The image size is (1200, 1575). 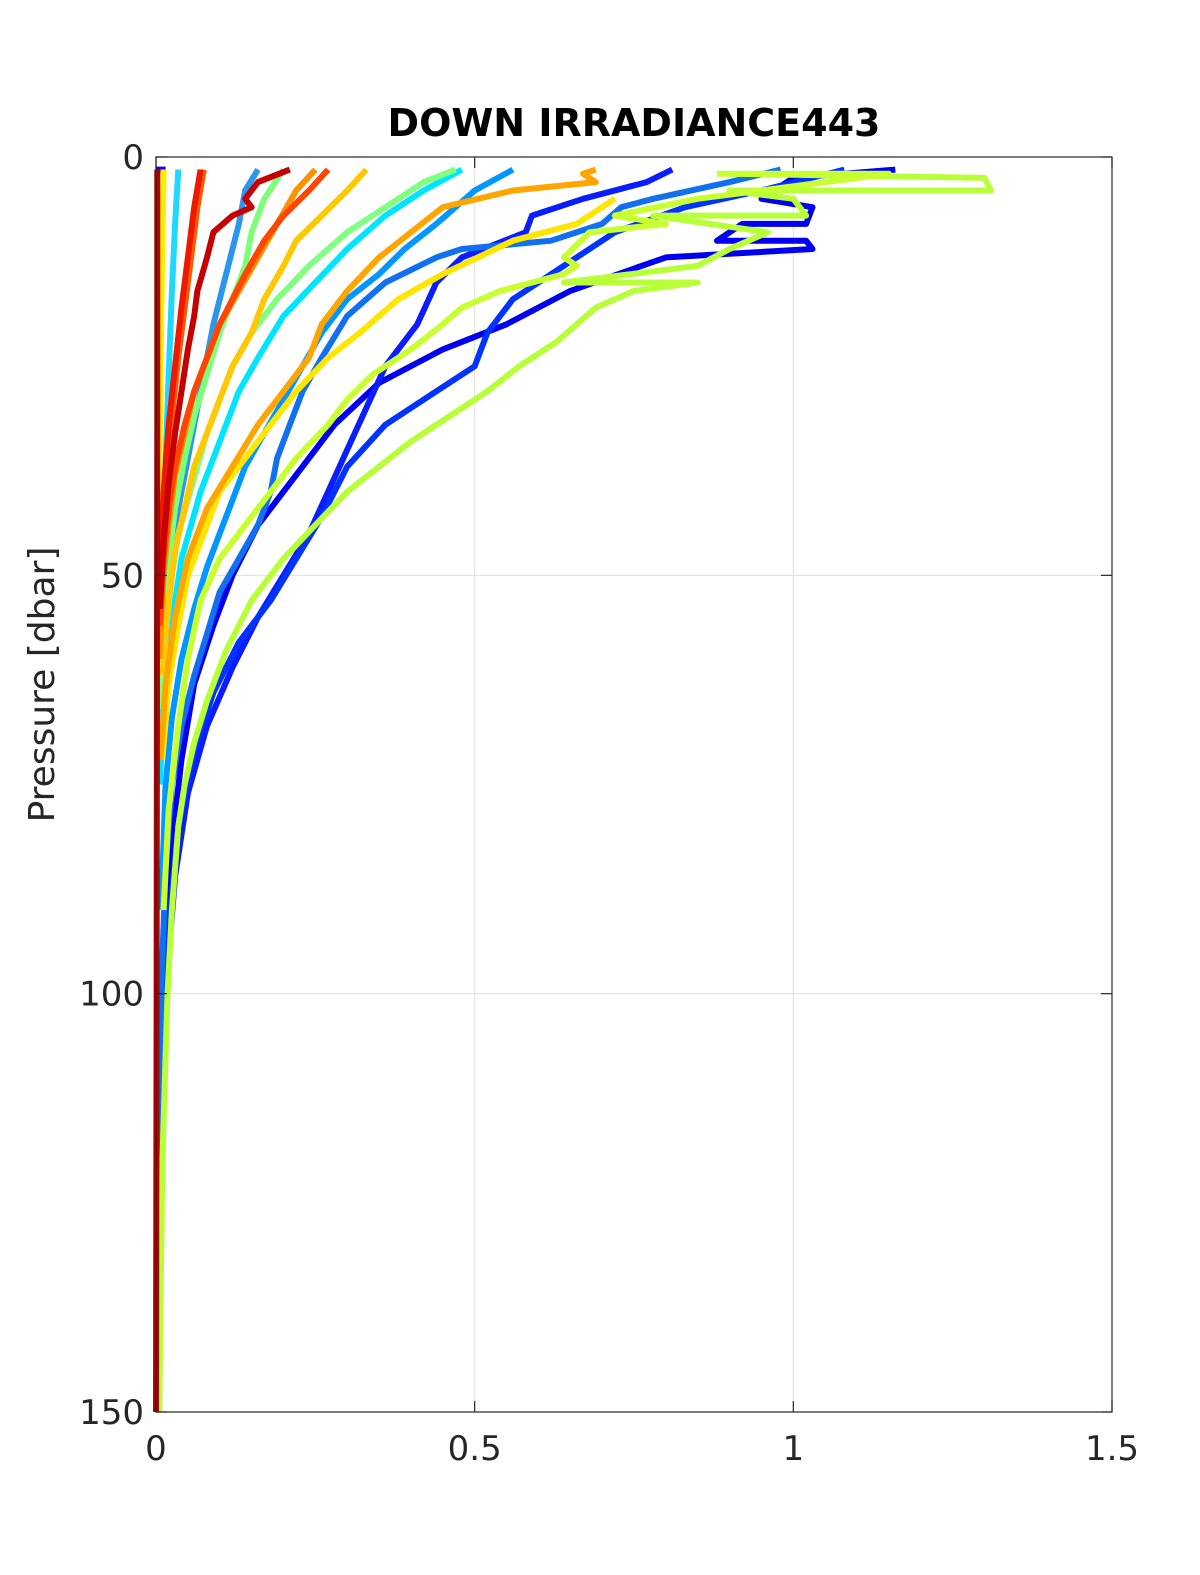 What do you see at coordinates (42, 685) in the screenshot?
I see `y-axis-label: Pressure [dbar]` at bounding box center [42, 685].